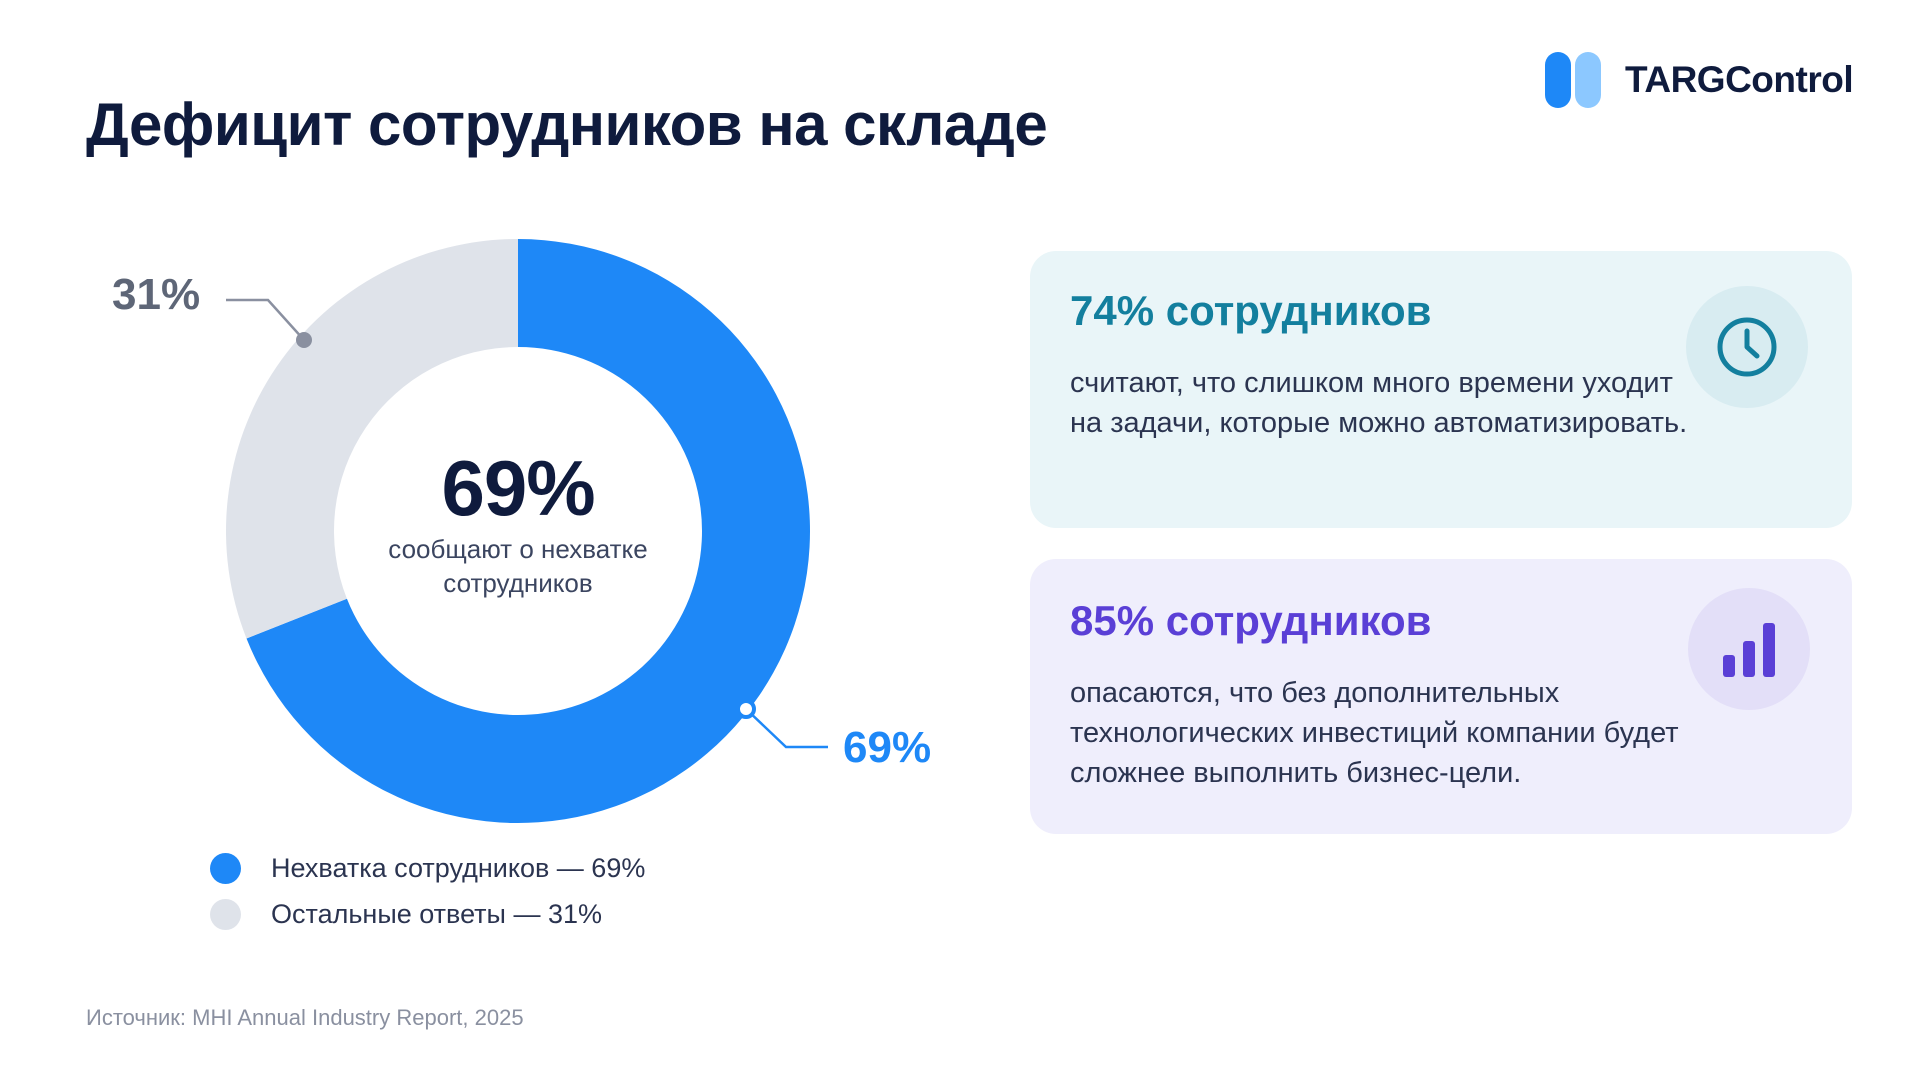 The image size is (1920, 1081). I want to click on leader-dot-rest, so click(304, 340).